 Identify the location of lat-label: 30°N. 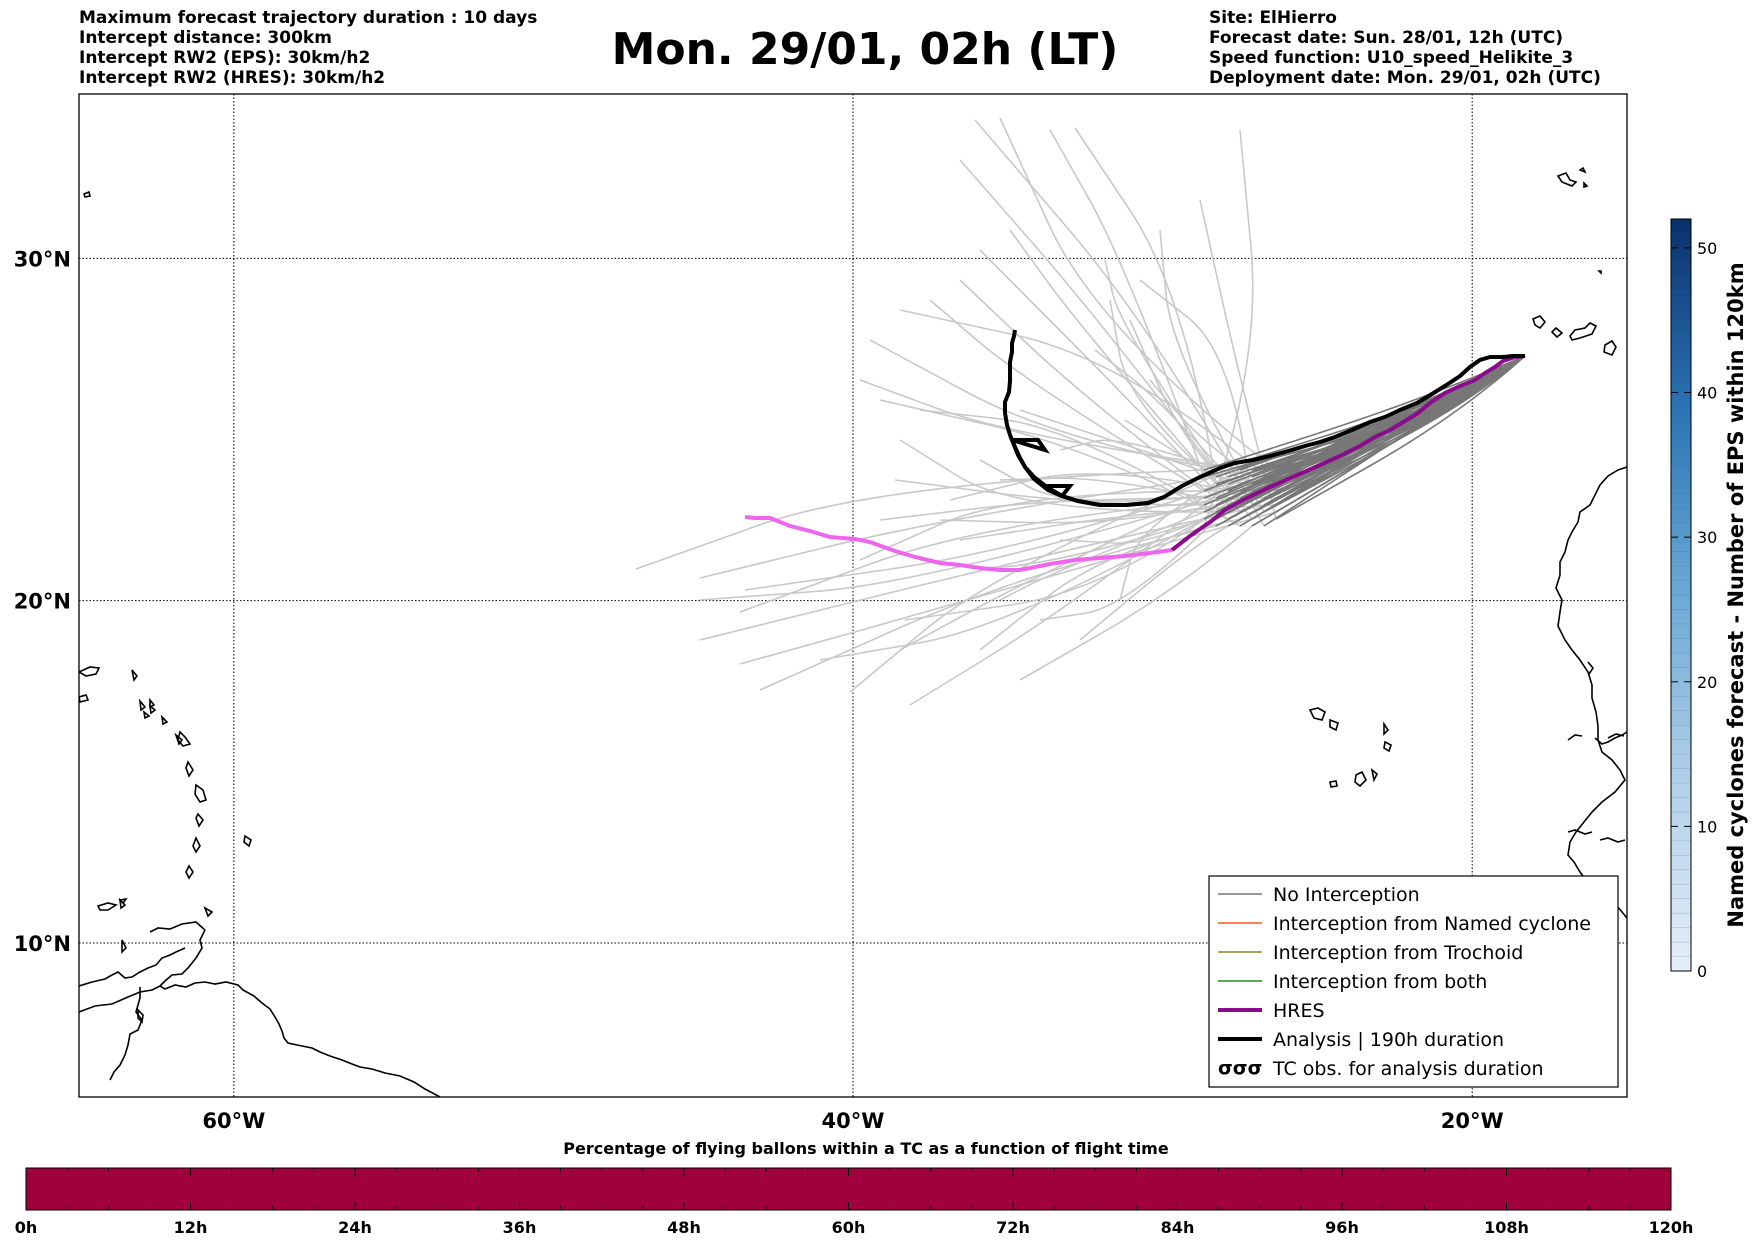
(42, 259).